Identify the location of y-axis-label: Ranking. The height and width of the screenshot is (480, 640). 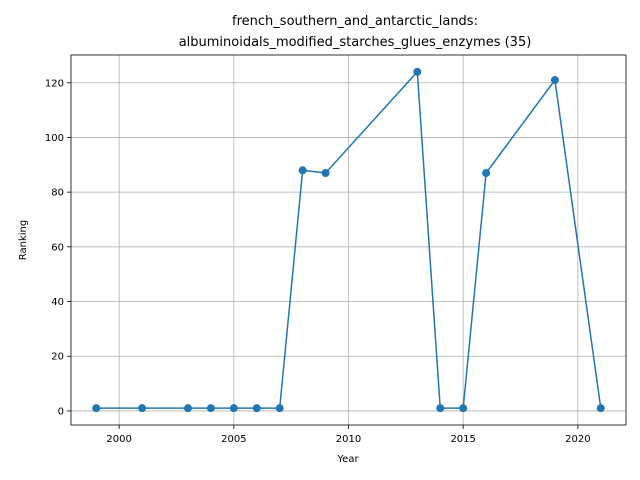
(23, 240).